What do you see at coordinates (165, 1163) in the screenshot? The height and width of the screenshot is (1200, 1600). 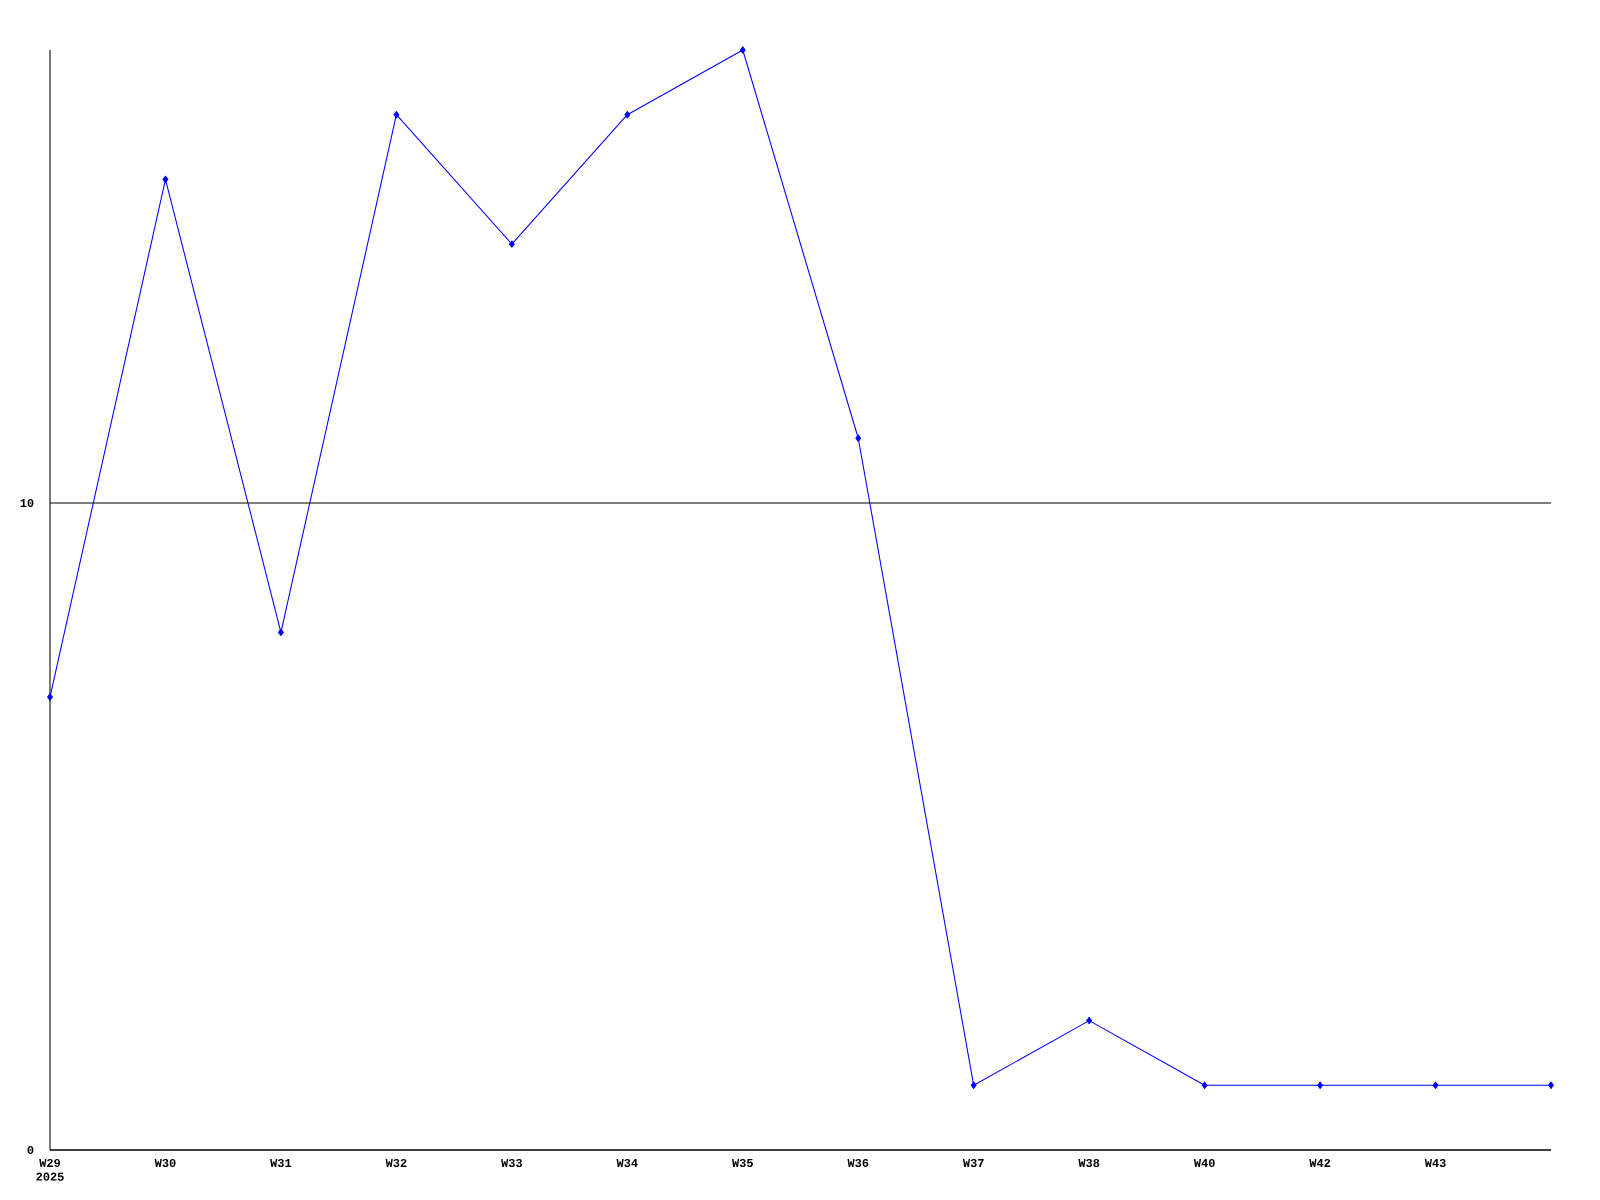 I see `x-tick-label: W30` at bounding box center [165, 1163].